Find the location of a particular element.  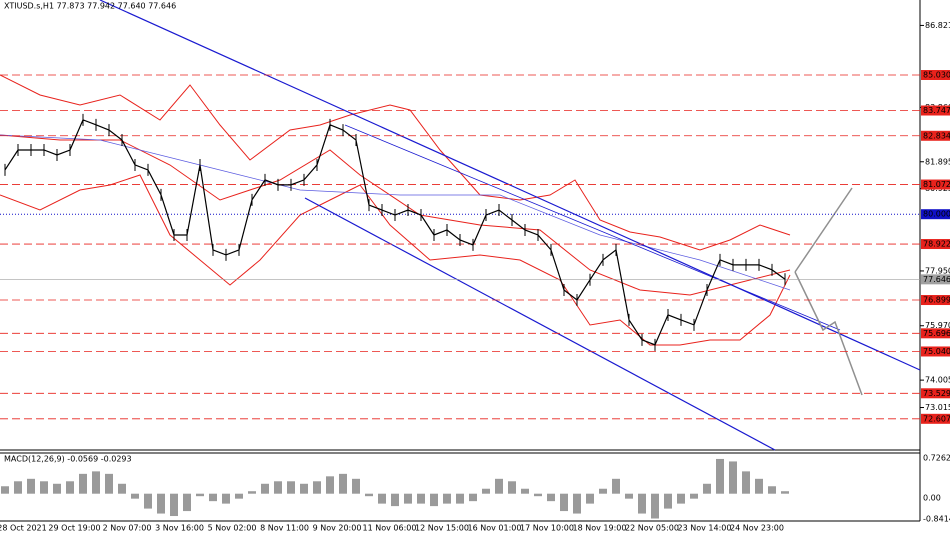

level-label: 72.607 is located at coordinates (936, 418).